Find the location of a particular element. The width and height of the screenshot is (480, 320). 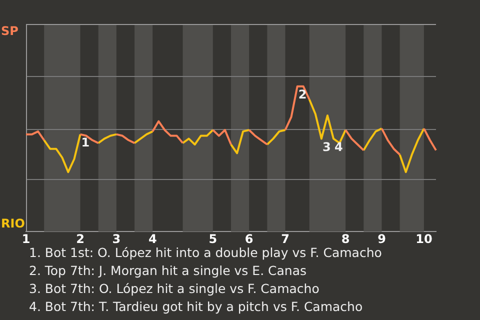

text: 4. Bot 7th: T. Tardieu got hit by a pitch vs F. Camacho is located at coordinates (196, 307).